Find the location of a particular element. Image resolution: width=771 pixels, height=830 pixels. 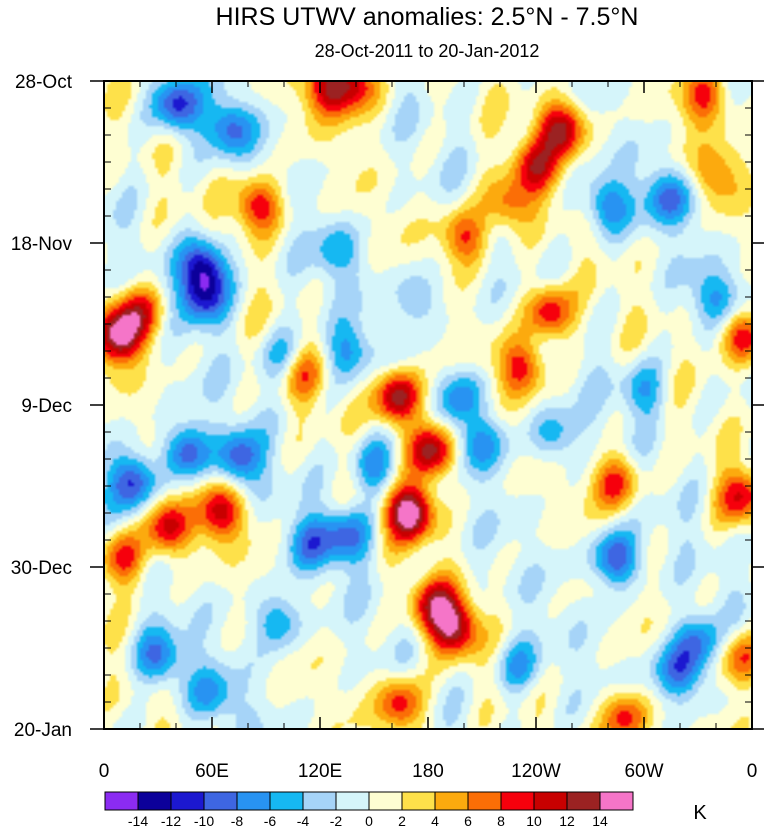

colorbar-label: 2 is located at coordinates (402, 821).